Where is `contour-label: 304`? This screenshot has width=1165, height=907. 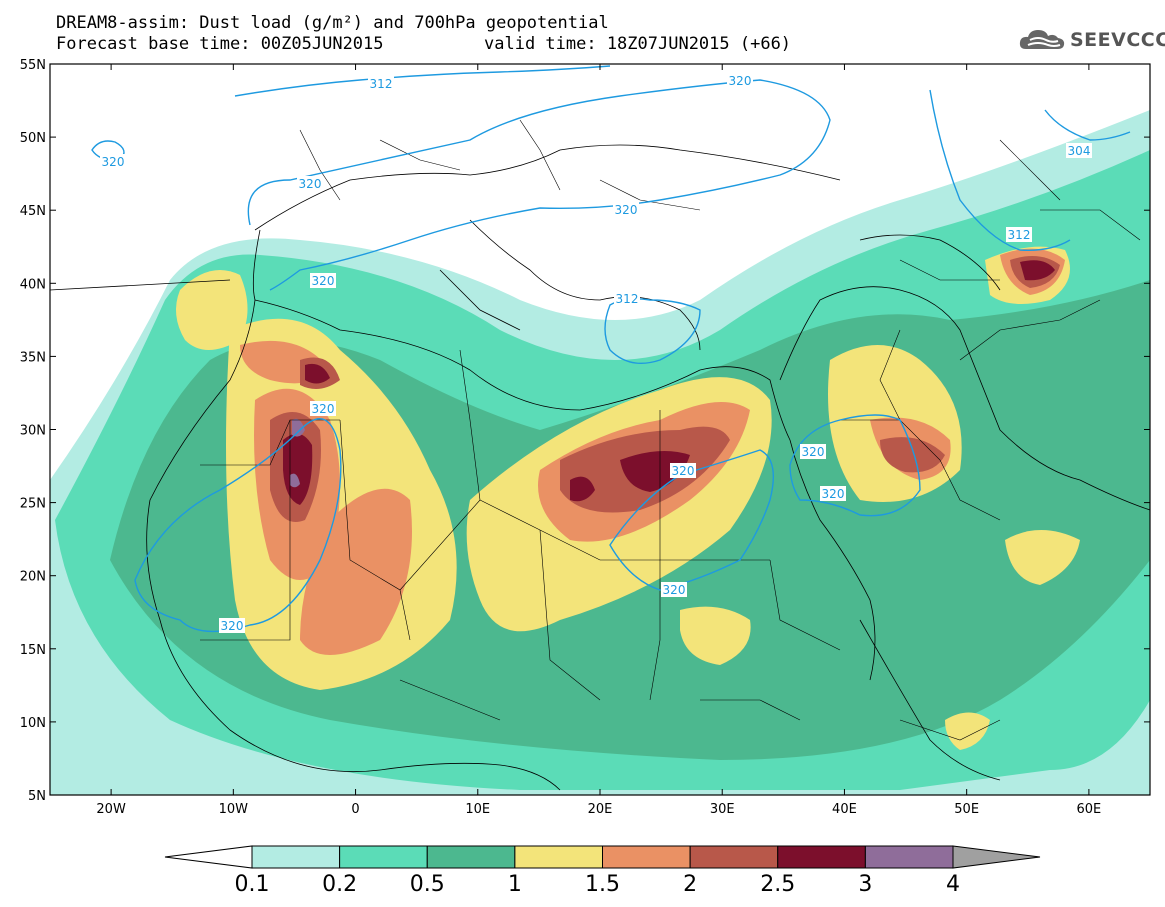
contour-label: 304 is located at coordinates (1079, 150).